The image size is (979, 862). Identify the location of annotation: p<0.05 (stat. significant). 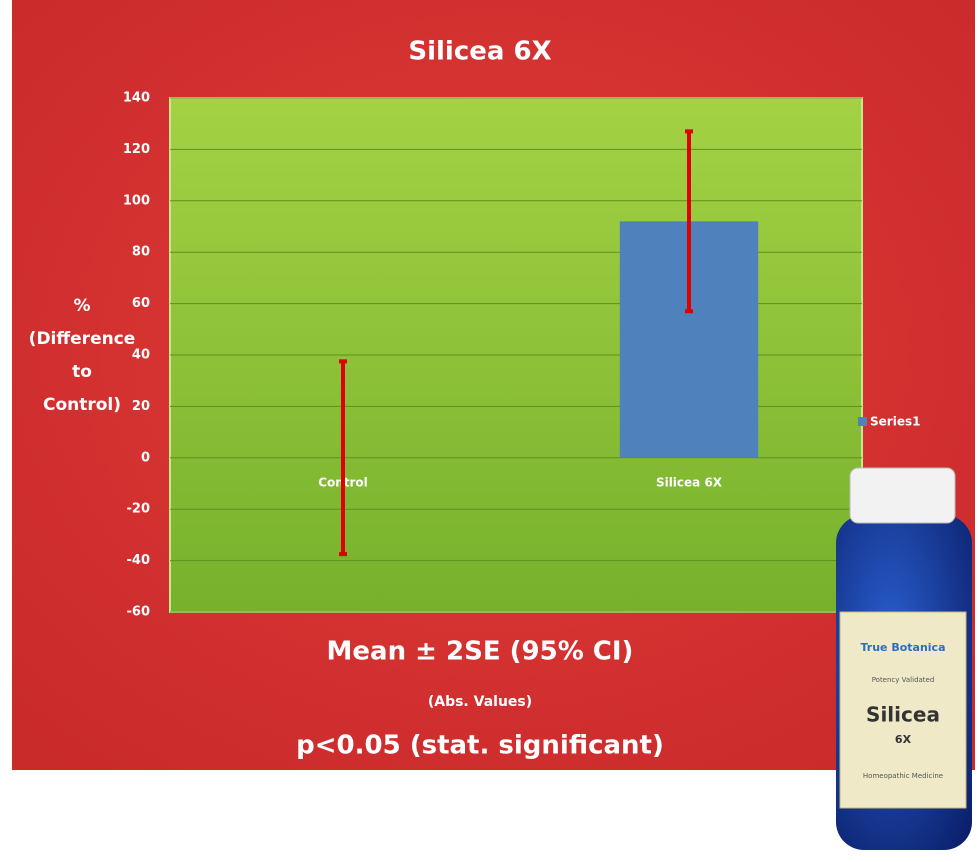
(480, 746).